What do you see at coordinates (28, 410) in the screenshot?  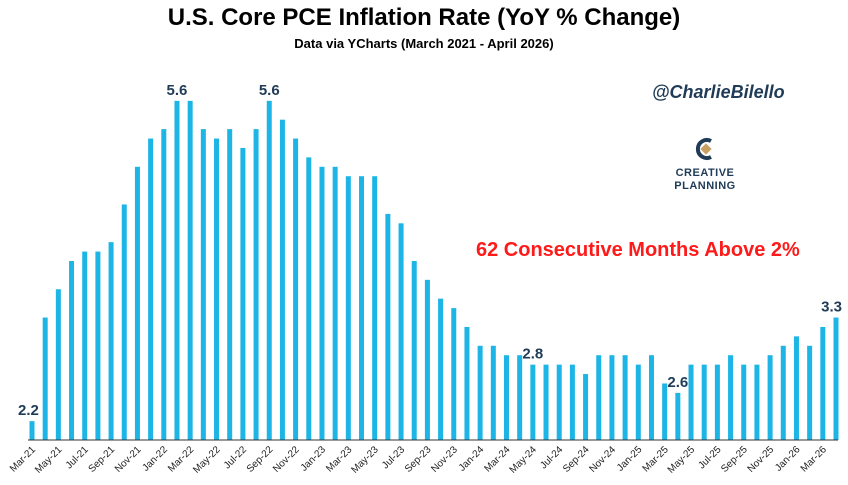 I see `data-label-Mar-21: 2.2` at bounding box center [28, 410].